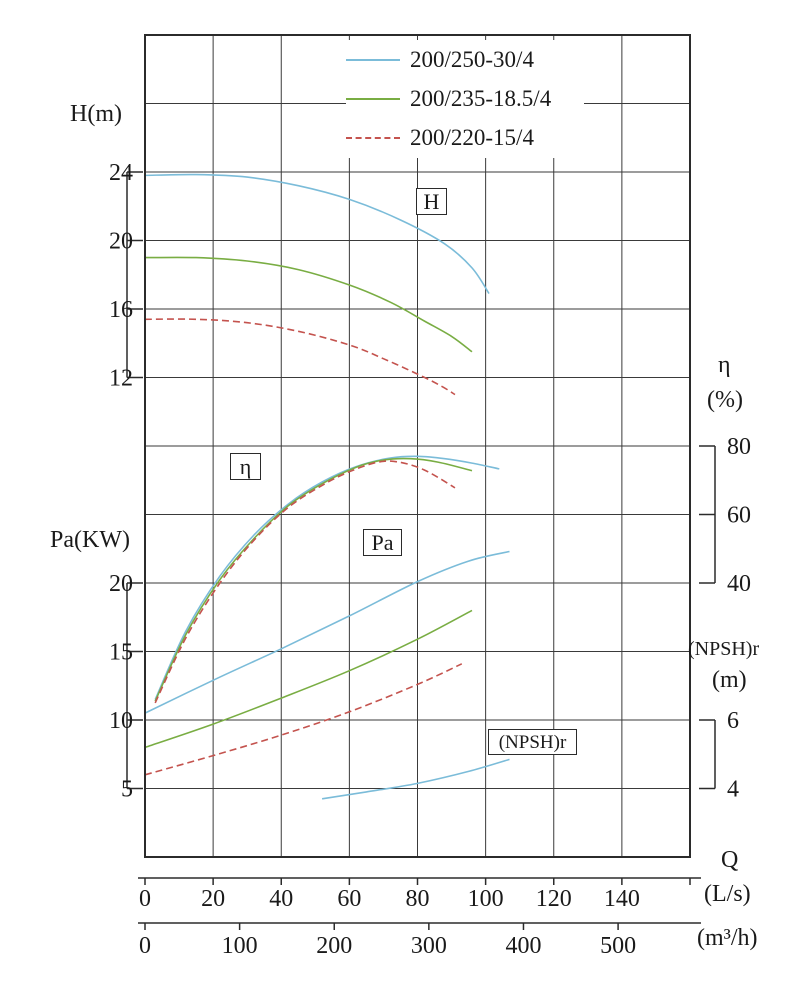 Image resolution: width=812 pixels, height=1000 pixels. Describe the element at coordinates (733, 721) in the screenshot. I see `npsh-axis-tick-label: 6` at that location.